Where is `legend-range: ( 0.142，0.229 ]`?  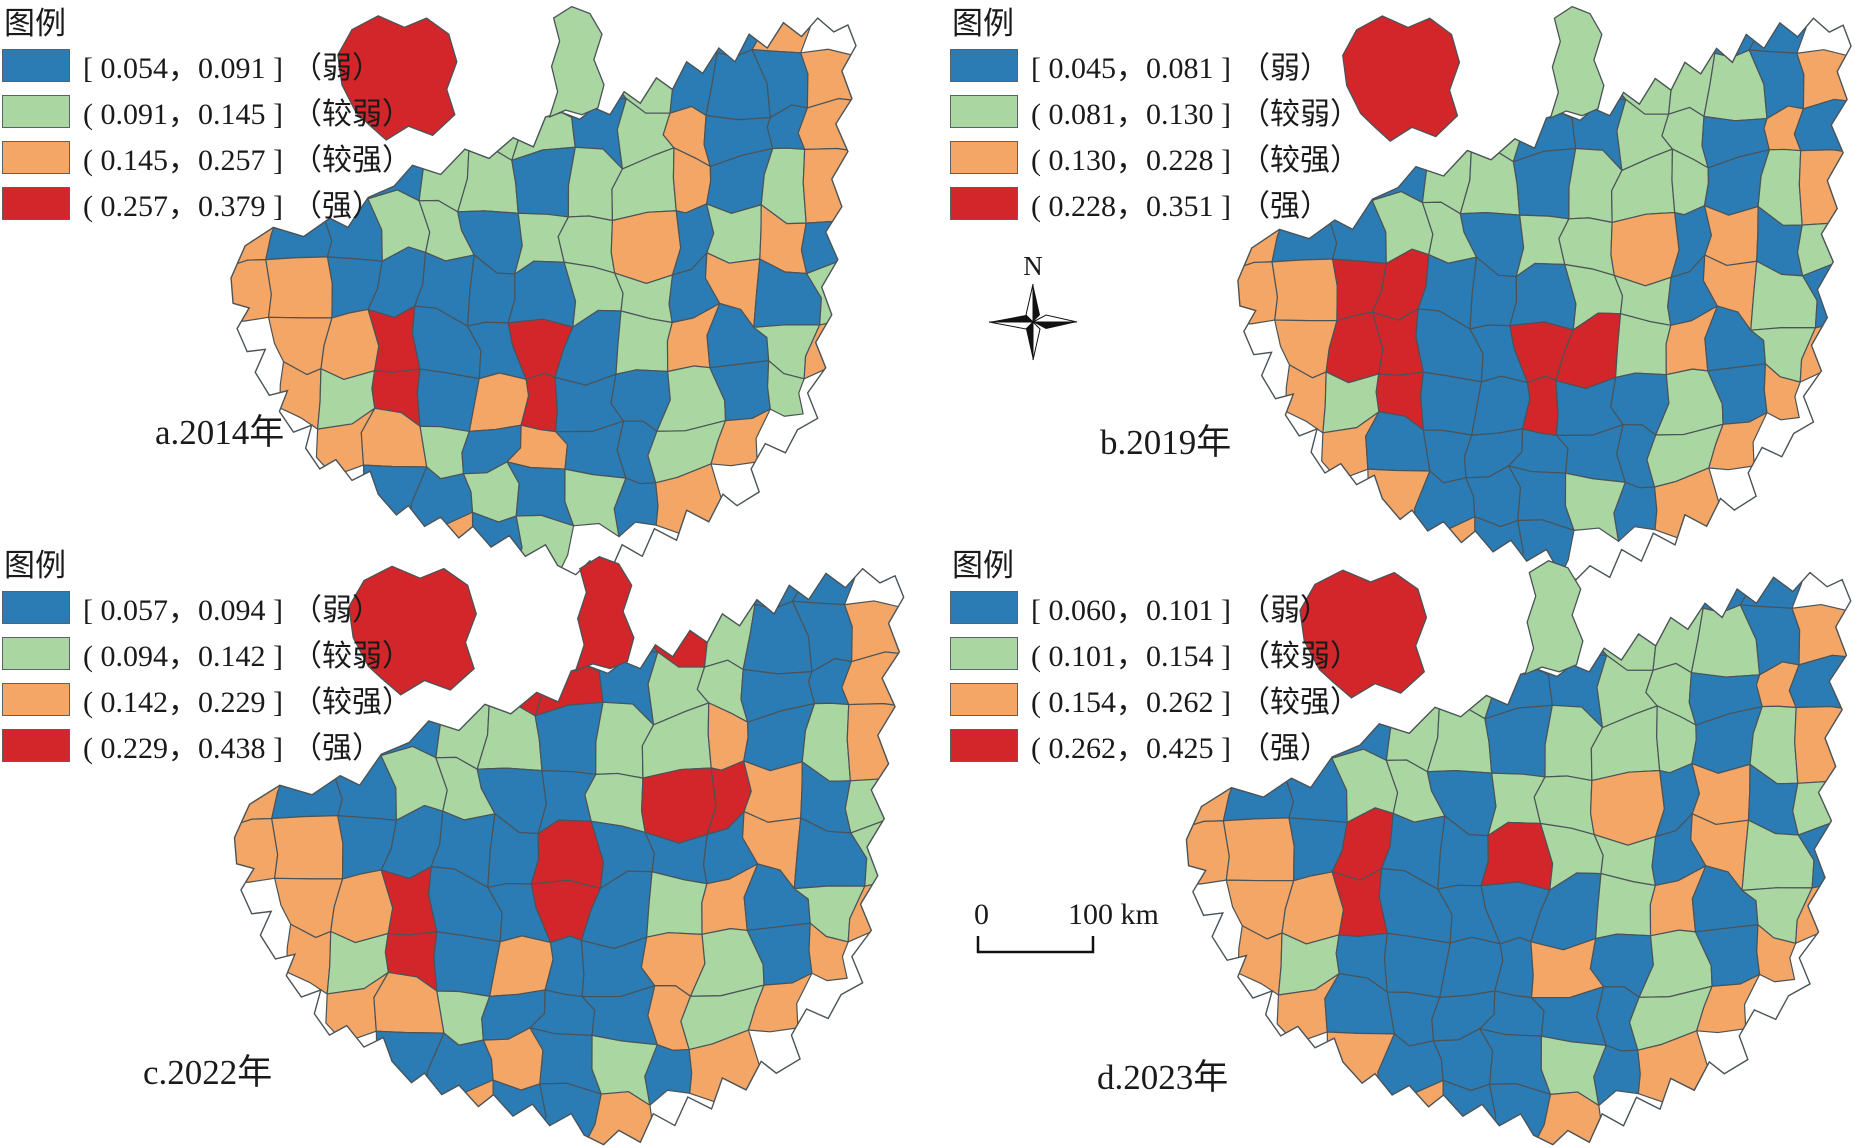 legend-range: ( 0.142，0.229 ] is located at coordinates (183, 703).